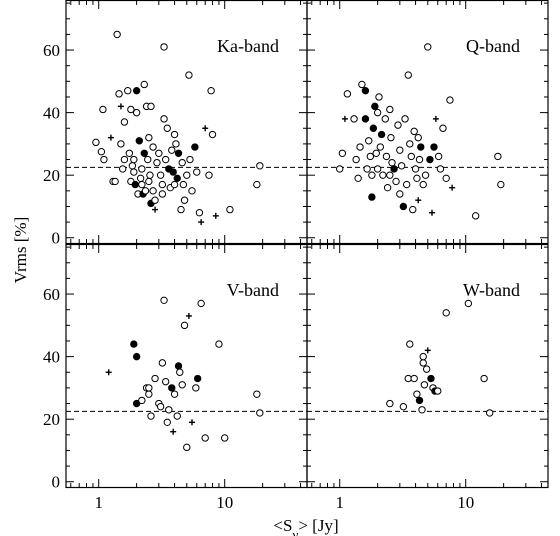 Image resolution: width=560 pixels, height=536 pixels. What do you see at coordinates (51, 357) in the screenshot?
I see `y-tick-label: 40` at bounding box center [51, 357].